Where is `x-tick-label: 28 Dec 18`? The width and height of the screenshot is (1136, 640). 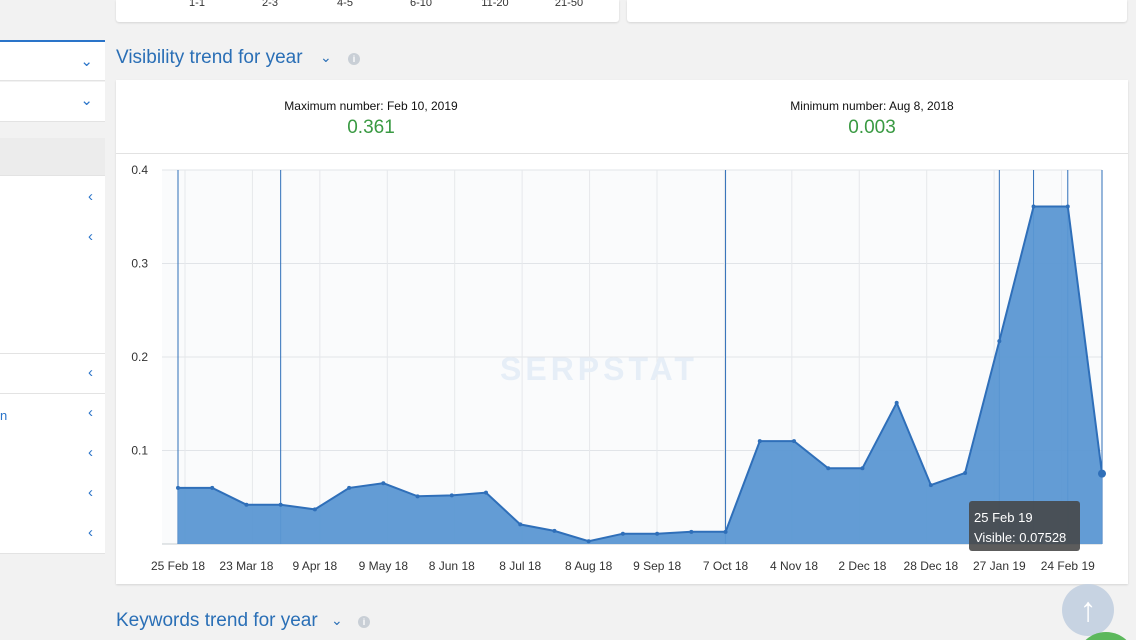 x-tick-label: 28 Dec 18 is located at coordinates (931, 566).